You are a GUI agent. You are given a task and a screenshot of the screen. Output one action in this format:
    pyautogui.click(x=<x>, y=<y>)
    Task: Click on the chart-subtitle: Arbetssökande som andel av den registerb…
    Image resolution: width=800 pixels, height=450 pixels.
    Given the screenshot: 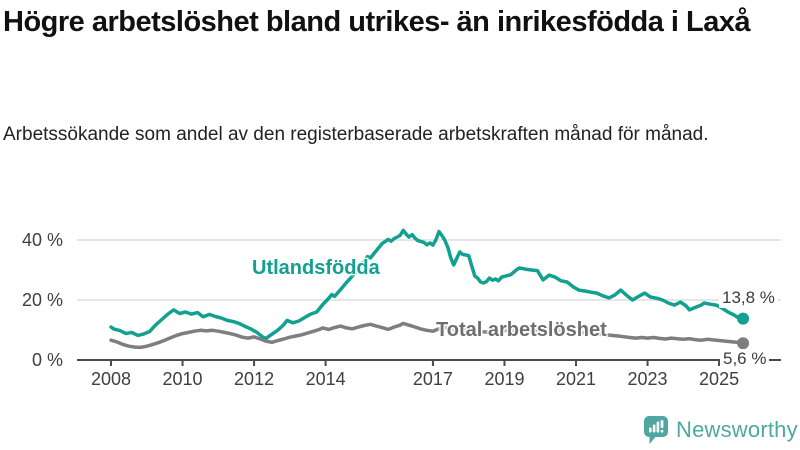 What is the action you would take?
    pyautogui.click(x=356, y=134)
    